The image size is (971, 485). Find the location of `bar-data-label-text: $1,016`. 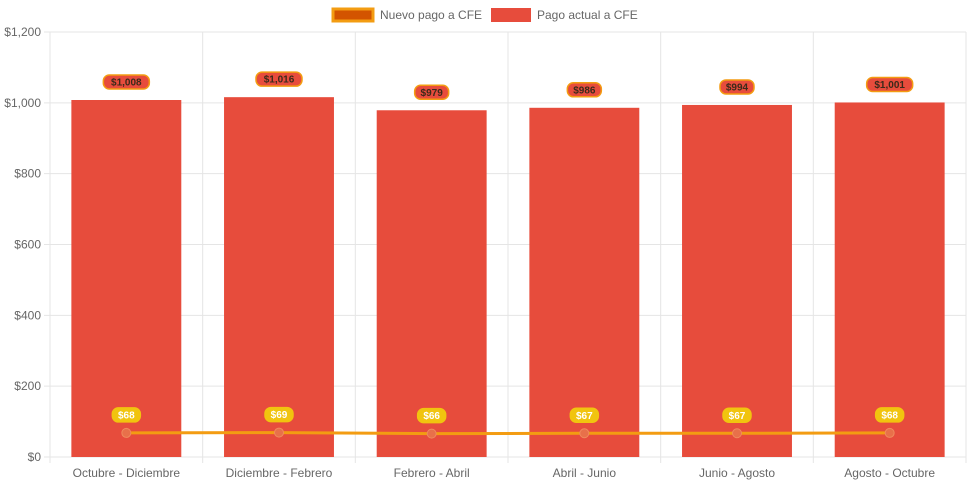

bar-data-label-text: $1,016 is located at coordinates (279, 80).